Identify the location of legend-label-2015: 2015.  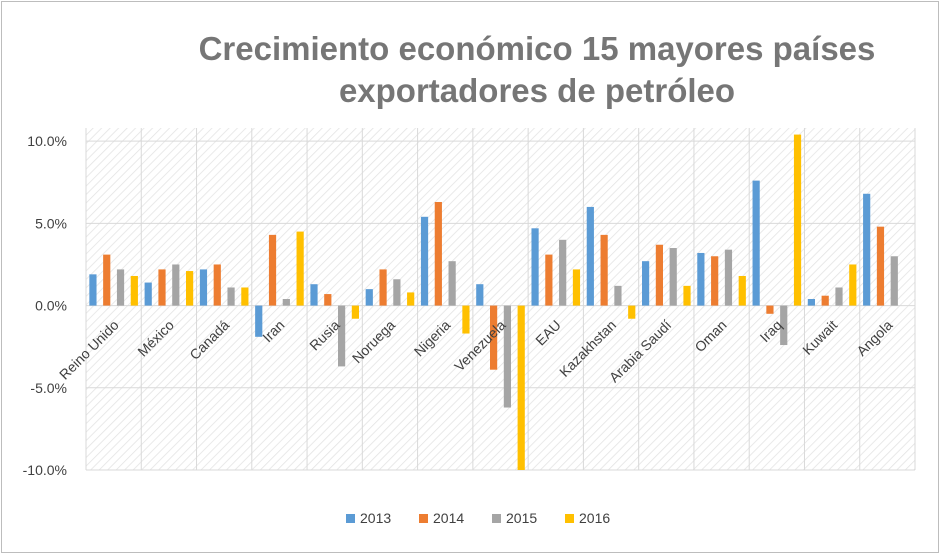
(521, 518).